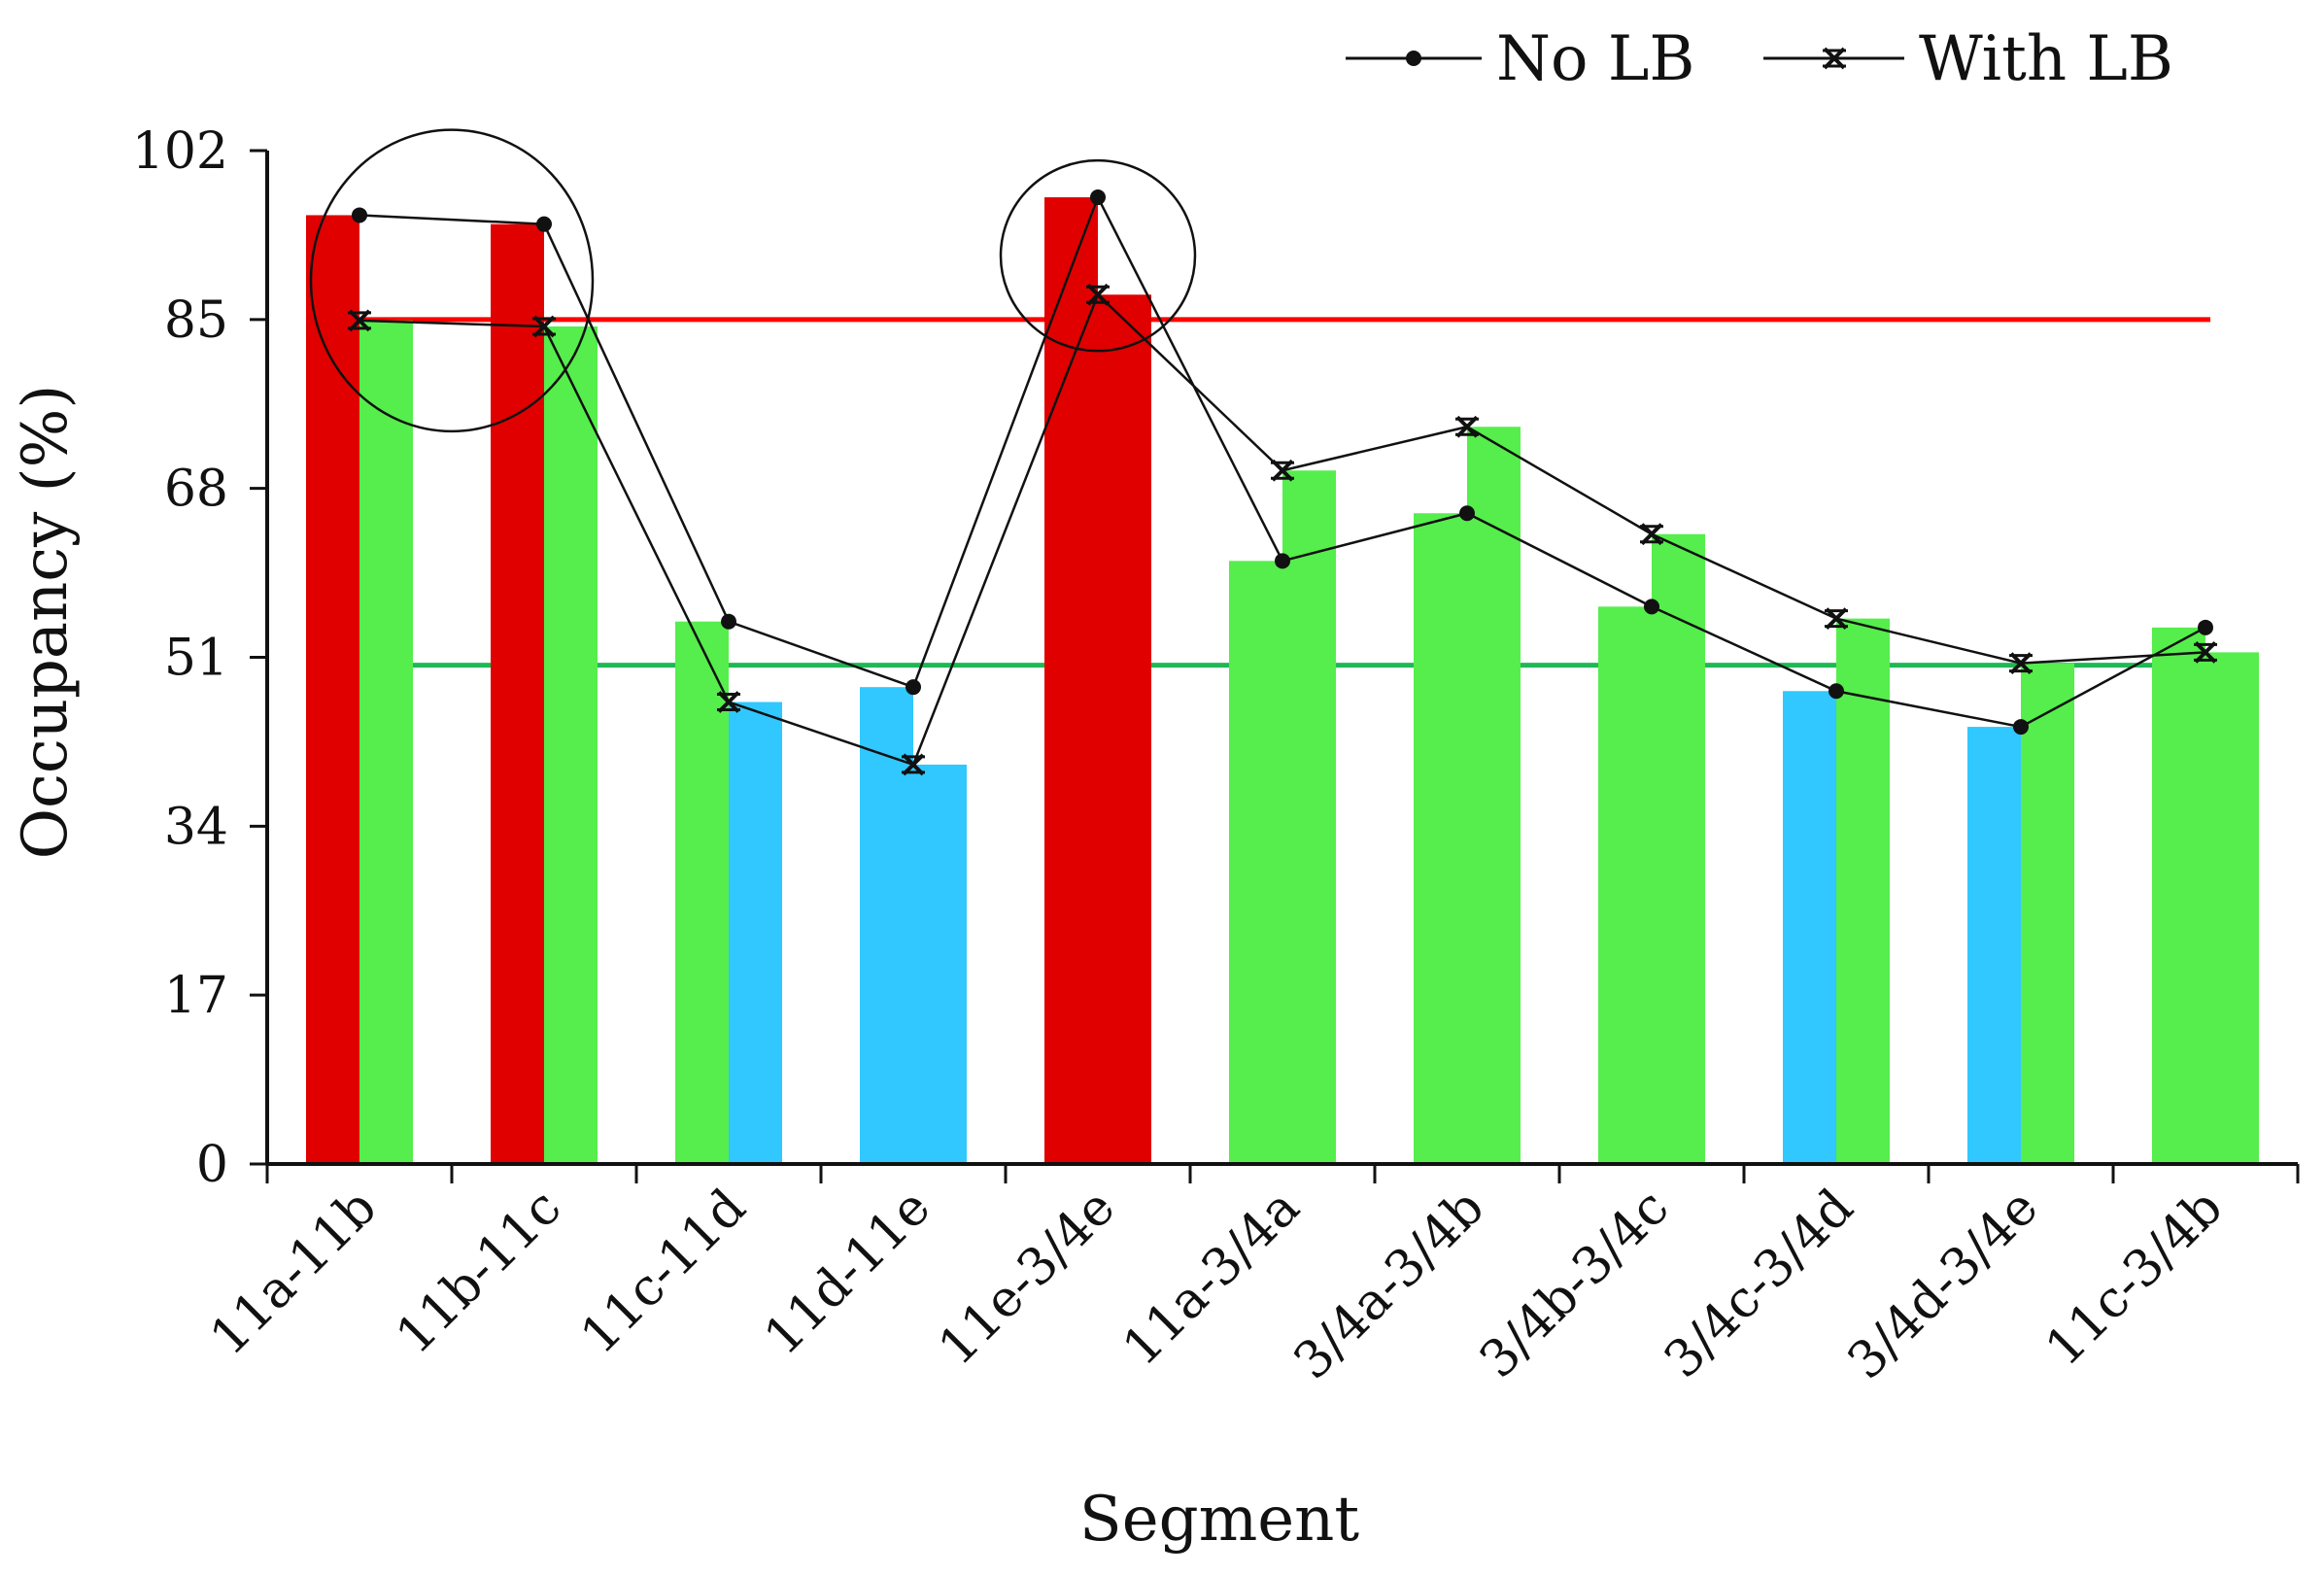  I want to click on y-tick-label-0: 0, so click(212, 1165).